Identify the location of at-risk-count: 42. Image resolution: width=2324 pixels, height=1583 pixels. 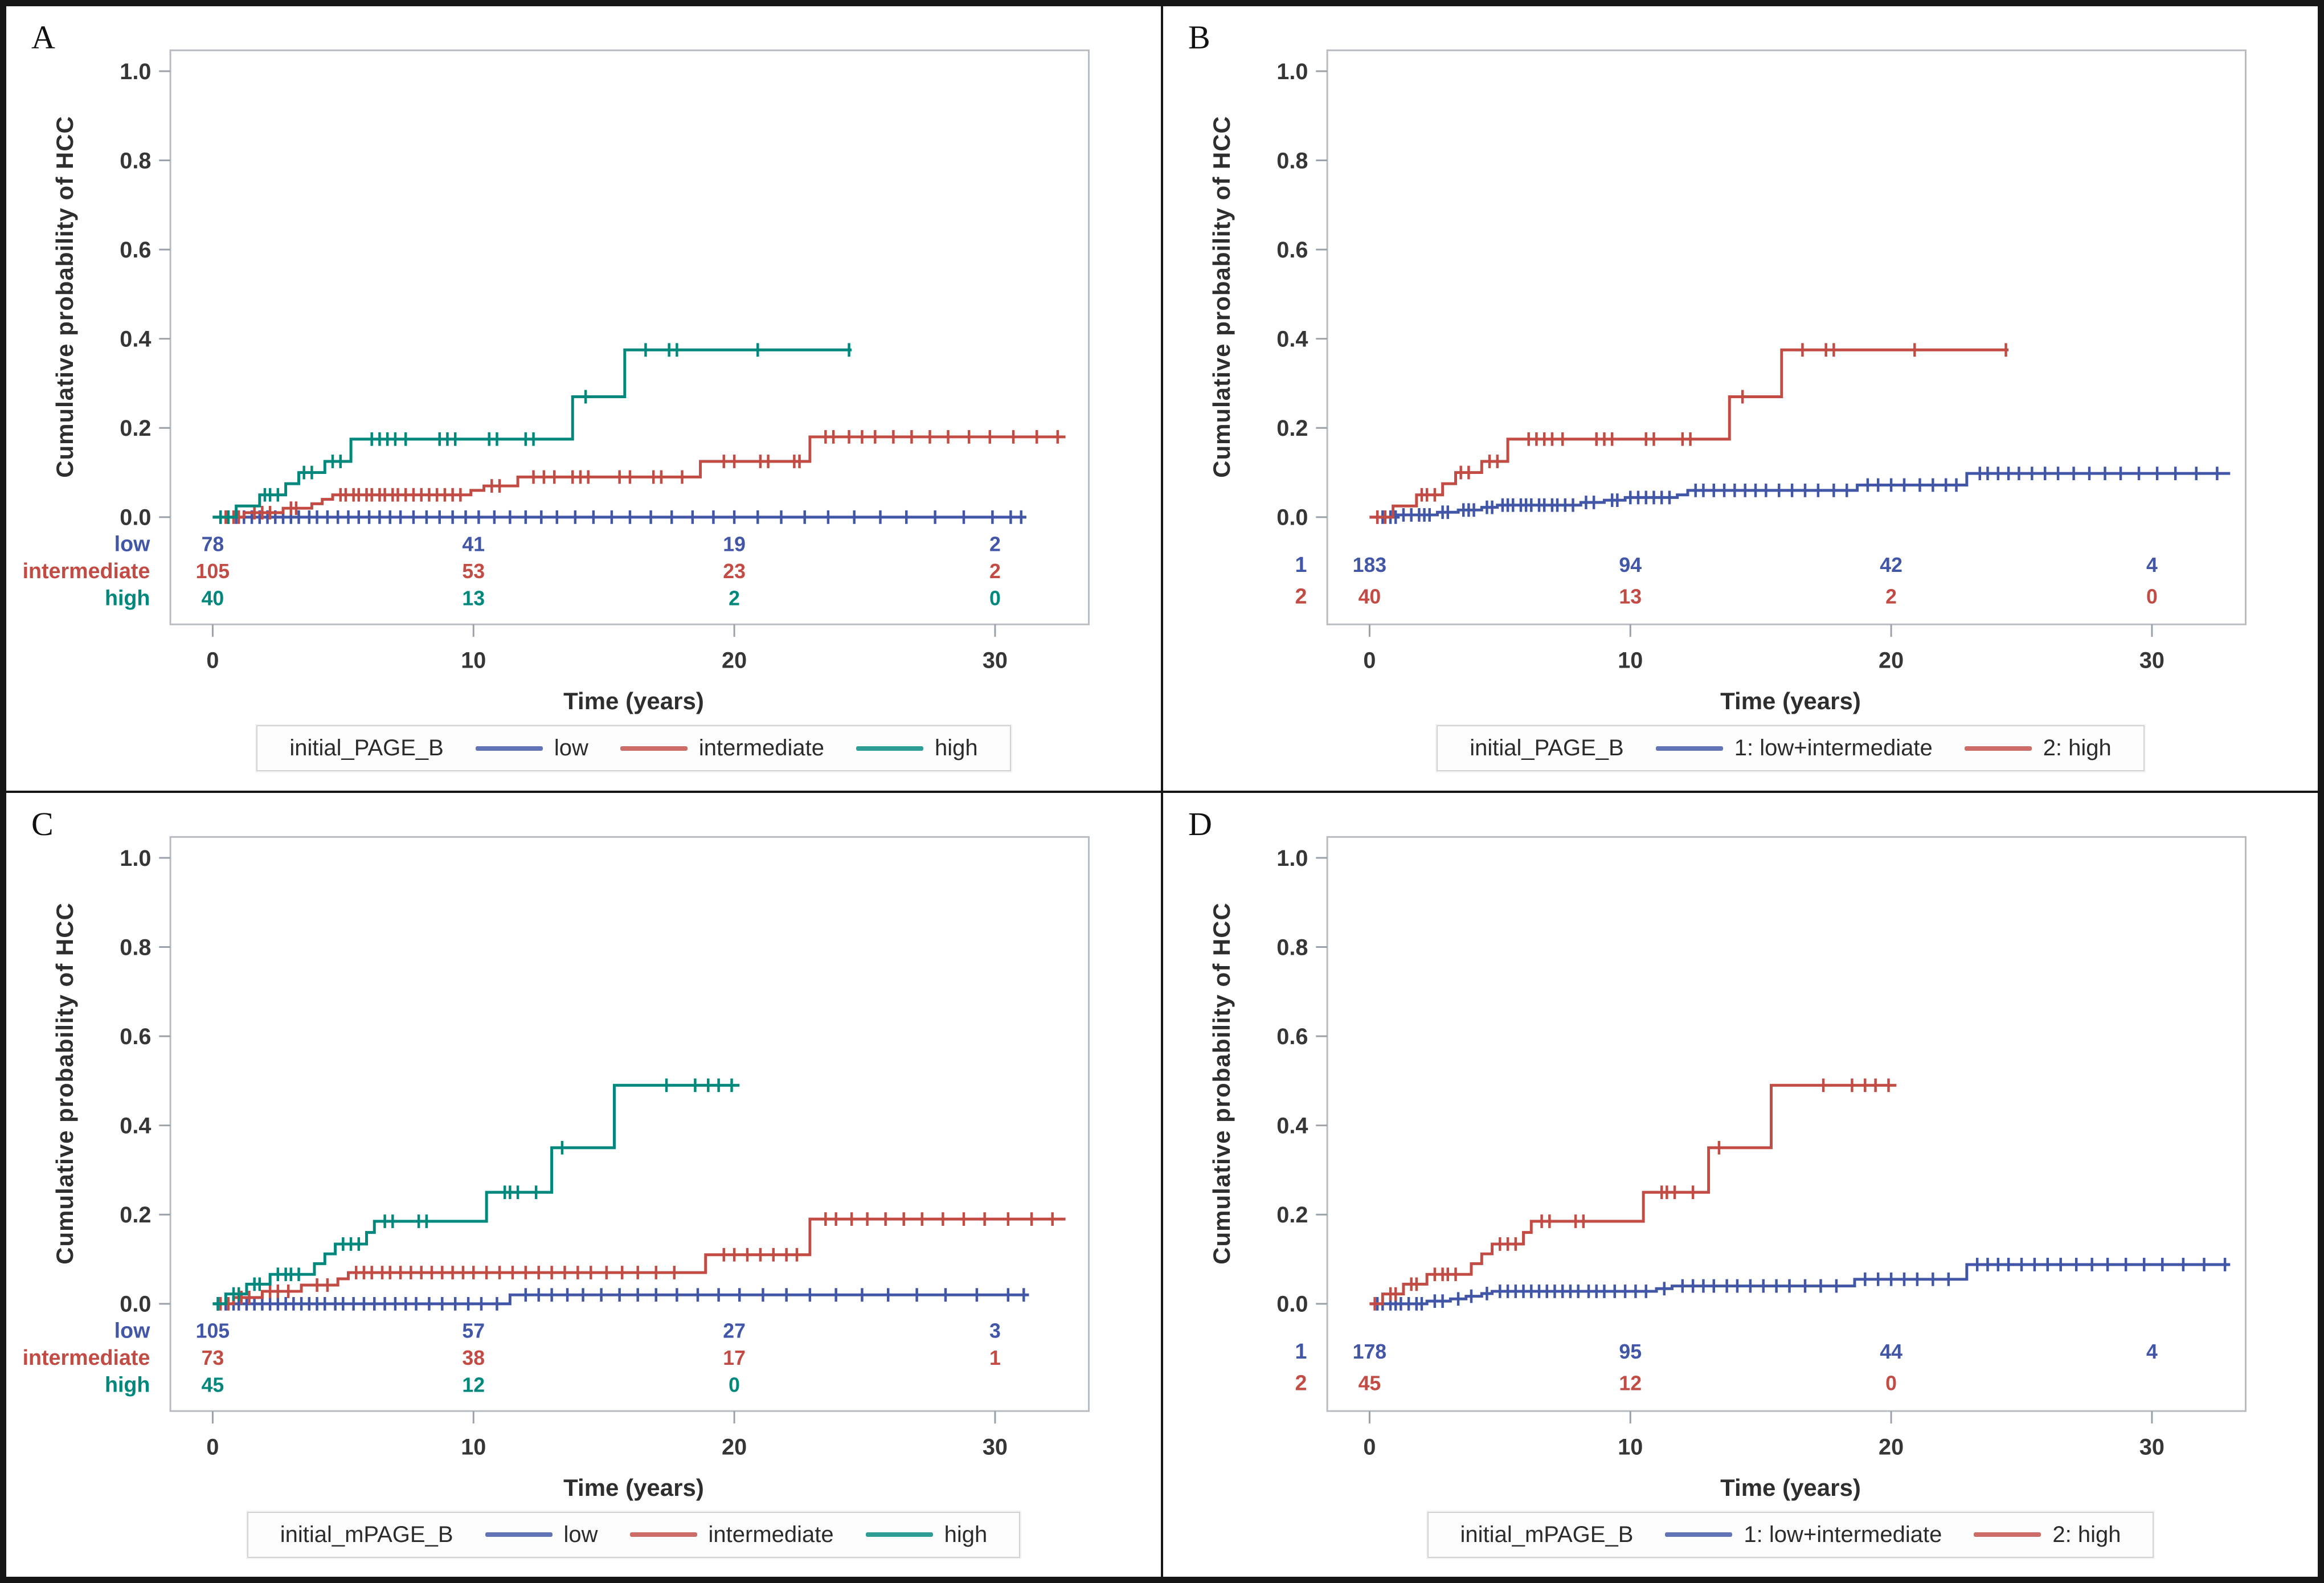
(1891, 565).